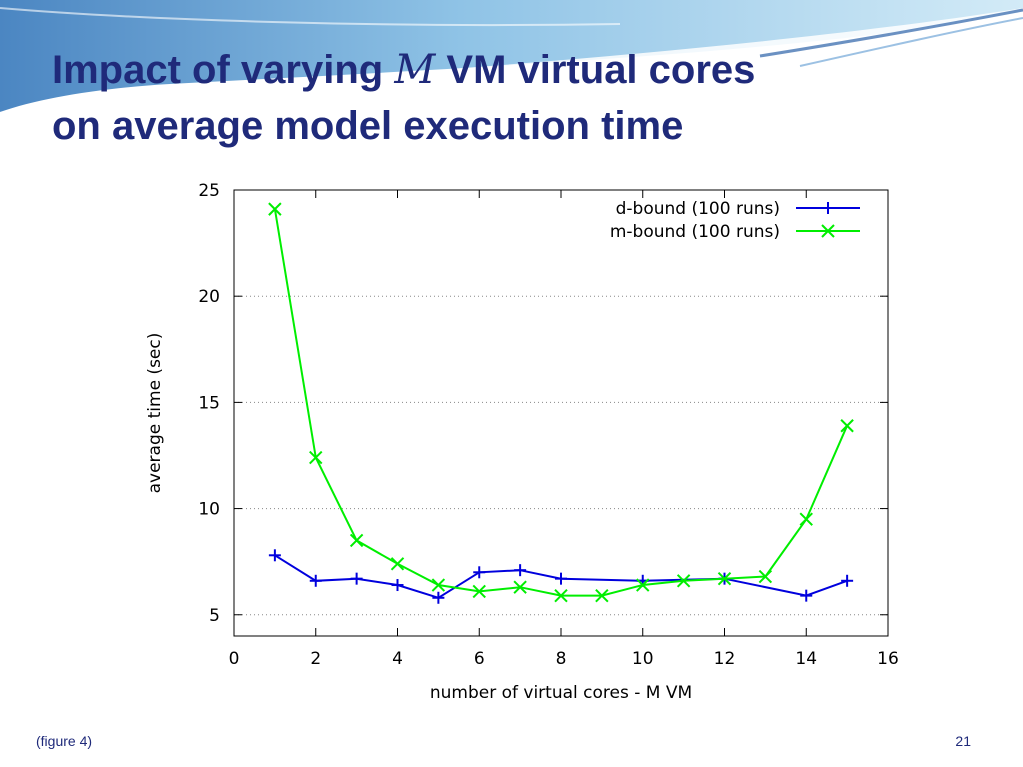  What do you see at coordinates (415, 70) in the screenshot?
I see `title-m-symbol: M` at bounding box center [415, 70].